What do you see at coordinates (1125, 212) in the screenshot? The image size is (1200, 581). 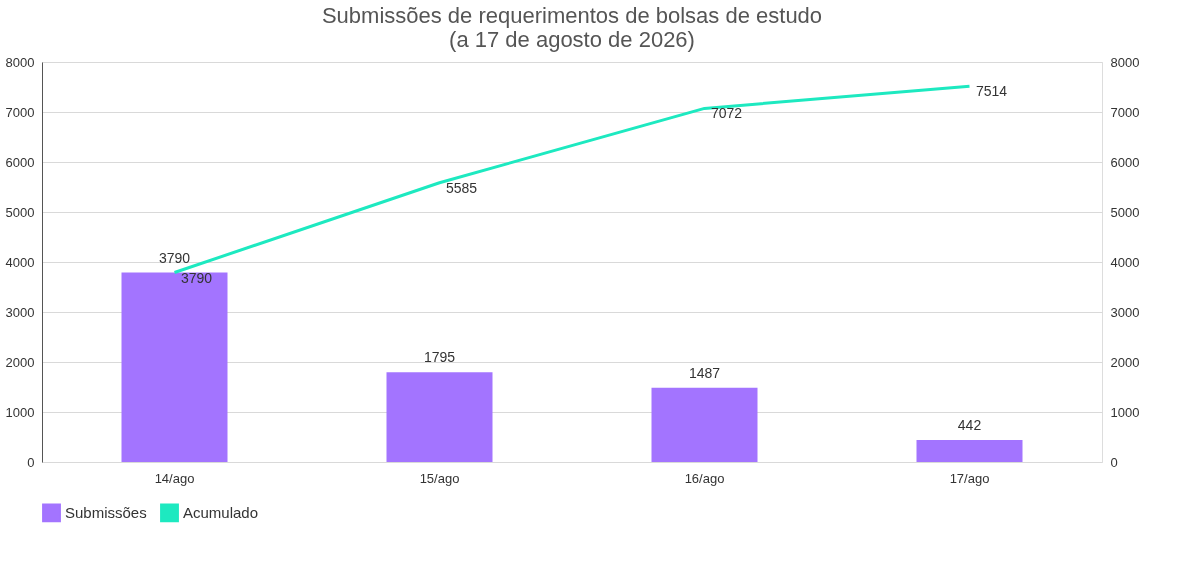 I see `y2-tick-label: 5000` at bounding box center [1125, 212].